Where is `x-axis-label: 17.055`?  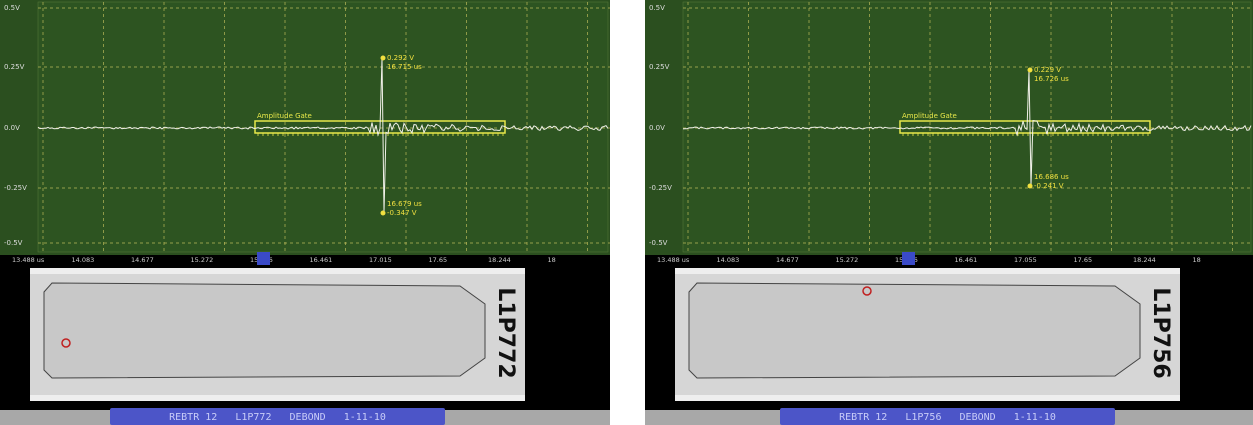 x-axis-label: 17.055 is located at coordinates (1025, 260).